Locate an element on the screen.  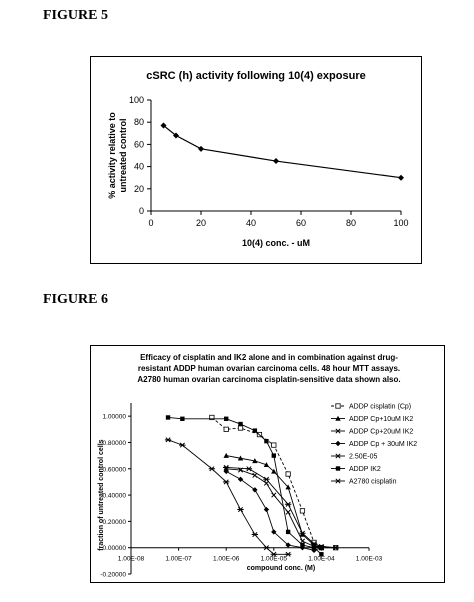
x-tick-label: 40 is located at coordinates (251, 223).